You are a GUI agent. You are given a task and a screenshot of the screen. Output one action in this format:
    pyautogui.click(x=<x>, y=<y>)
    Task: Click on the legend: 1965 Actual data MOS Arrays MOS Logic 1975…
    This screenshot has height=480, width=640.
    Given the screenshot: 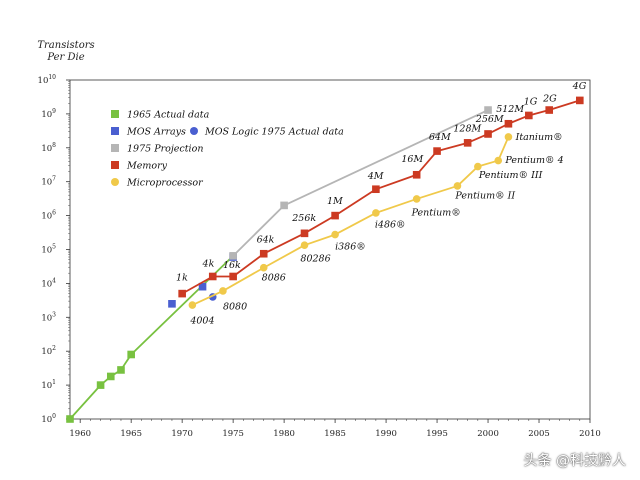 What is the action you would take?
    pyautogui.click(x=227, y=149)
    